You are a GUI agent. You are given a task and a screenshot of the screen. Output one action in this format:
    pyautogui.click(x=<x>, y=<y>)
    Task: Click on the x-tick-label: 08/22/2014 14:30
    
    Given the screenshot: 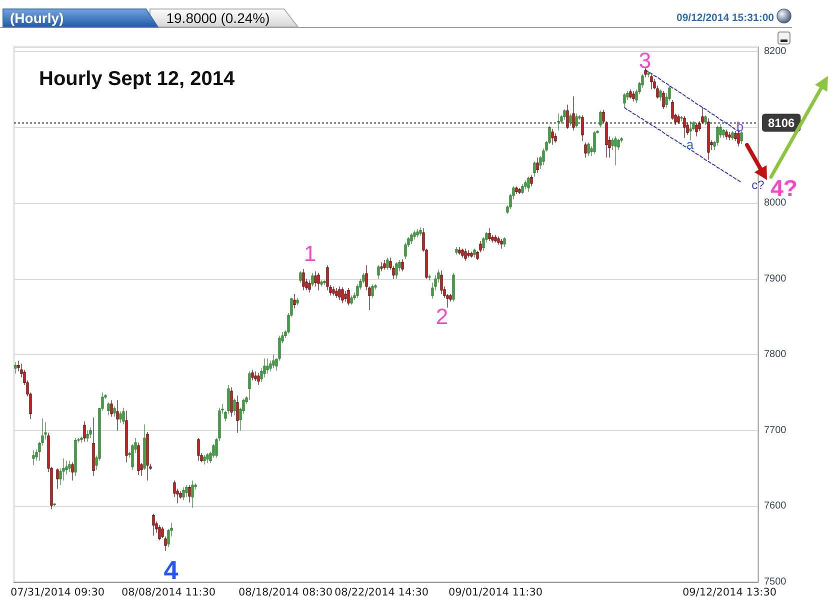 What is the action you would take?
    pyautogui.click(x=381, y=592)
    